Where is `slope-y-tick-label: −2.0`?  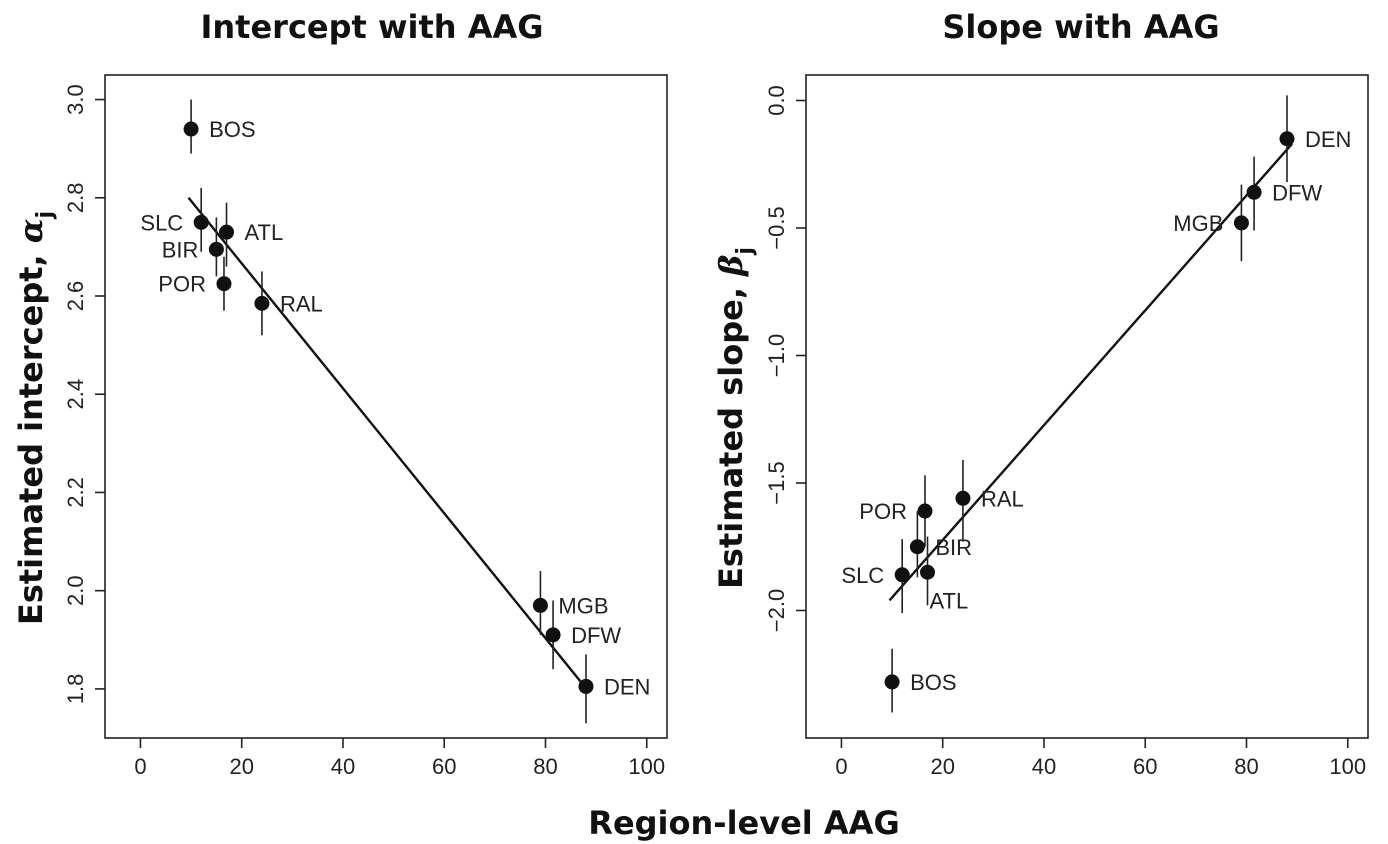 slope-y-tick-label: −2.0 is located at coordinates (776, 610).